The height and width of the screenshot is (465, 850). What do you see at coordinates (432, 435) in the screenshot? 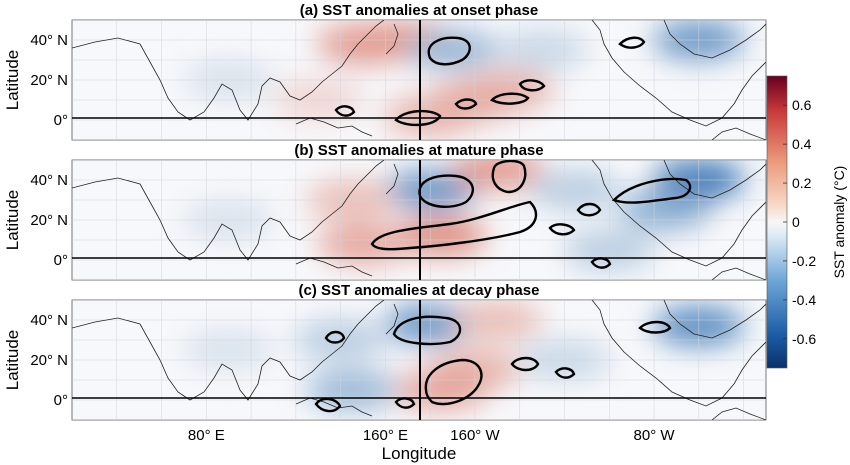
I see `x-tick-labels: 80° E 160° E 160° W 80° W` at bounding box center [432, 435].